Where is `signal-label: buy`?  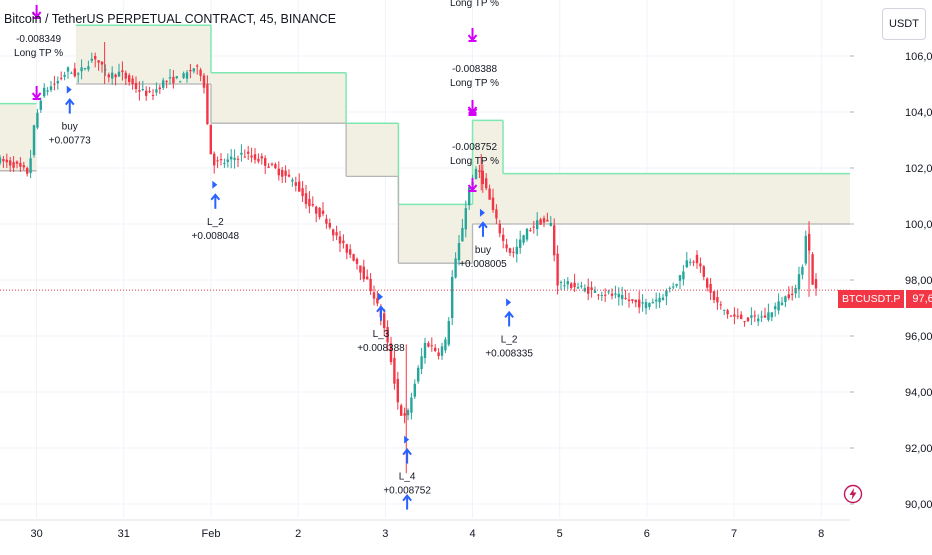 signal-label: buy is located at coordinates (483, 250).